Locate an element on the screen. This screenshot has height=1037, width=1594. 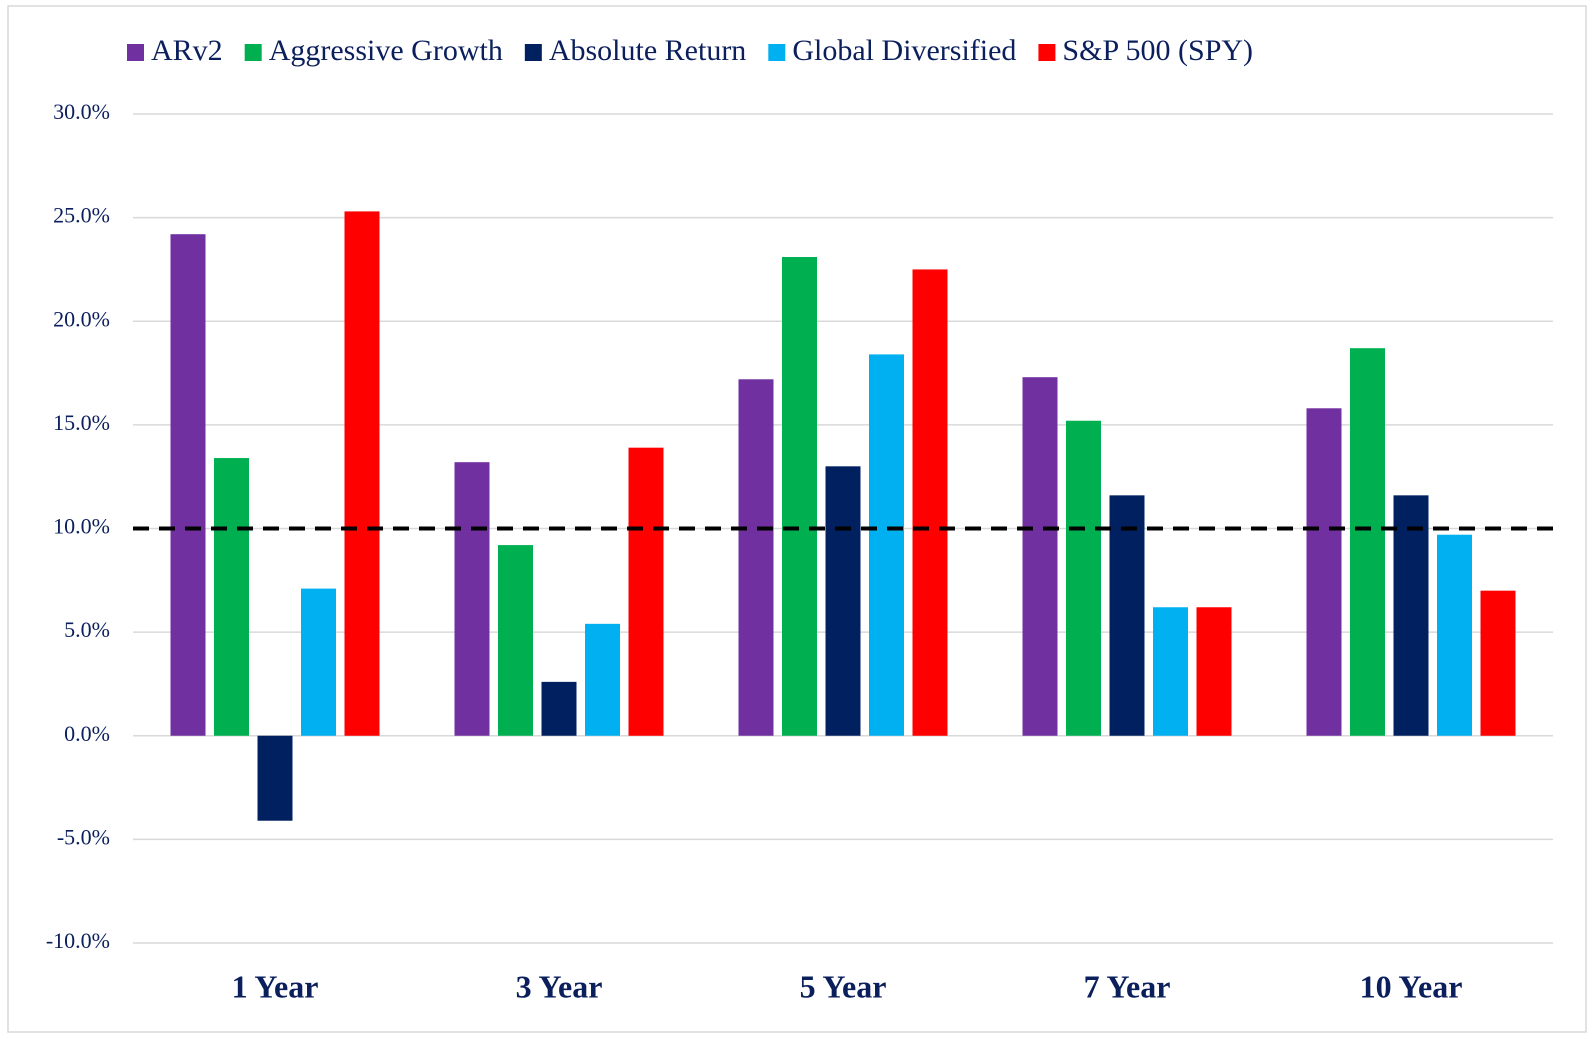
y-tick-label: 0.0% is located at coordinates (87, 733).